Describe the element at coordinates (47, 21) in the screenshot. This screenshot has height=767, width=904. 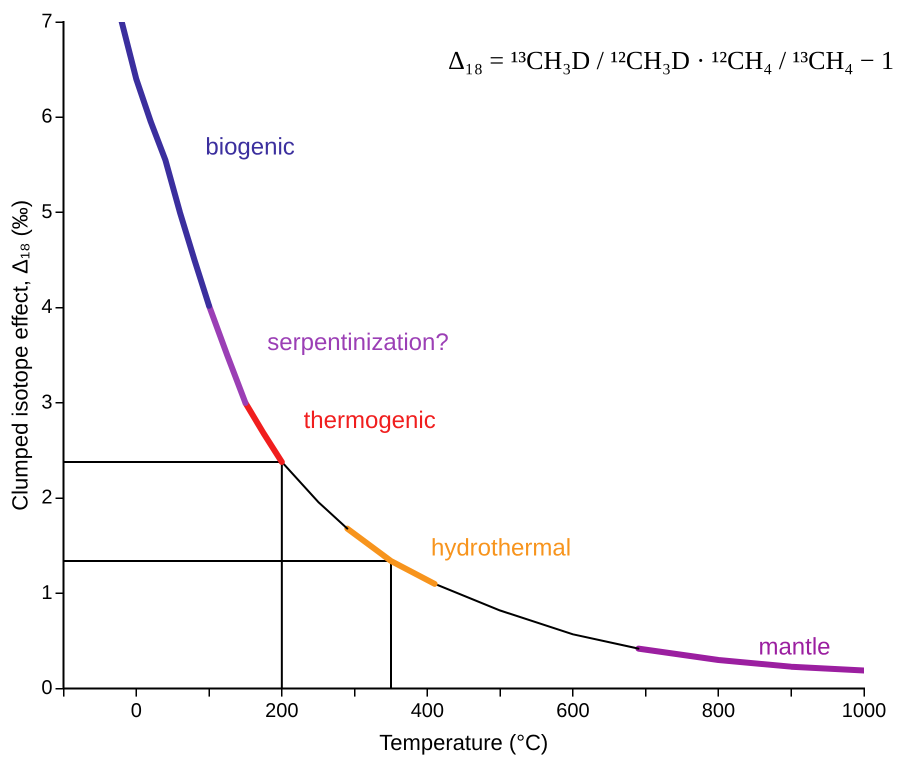
I see `y-tick-label: 7` at that location.